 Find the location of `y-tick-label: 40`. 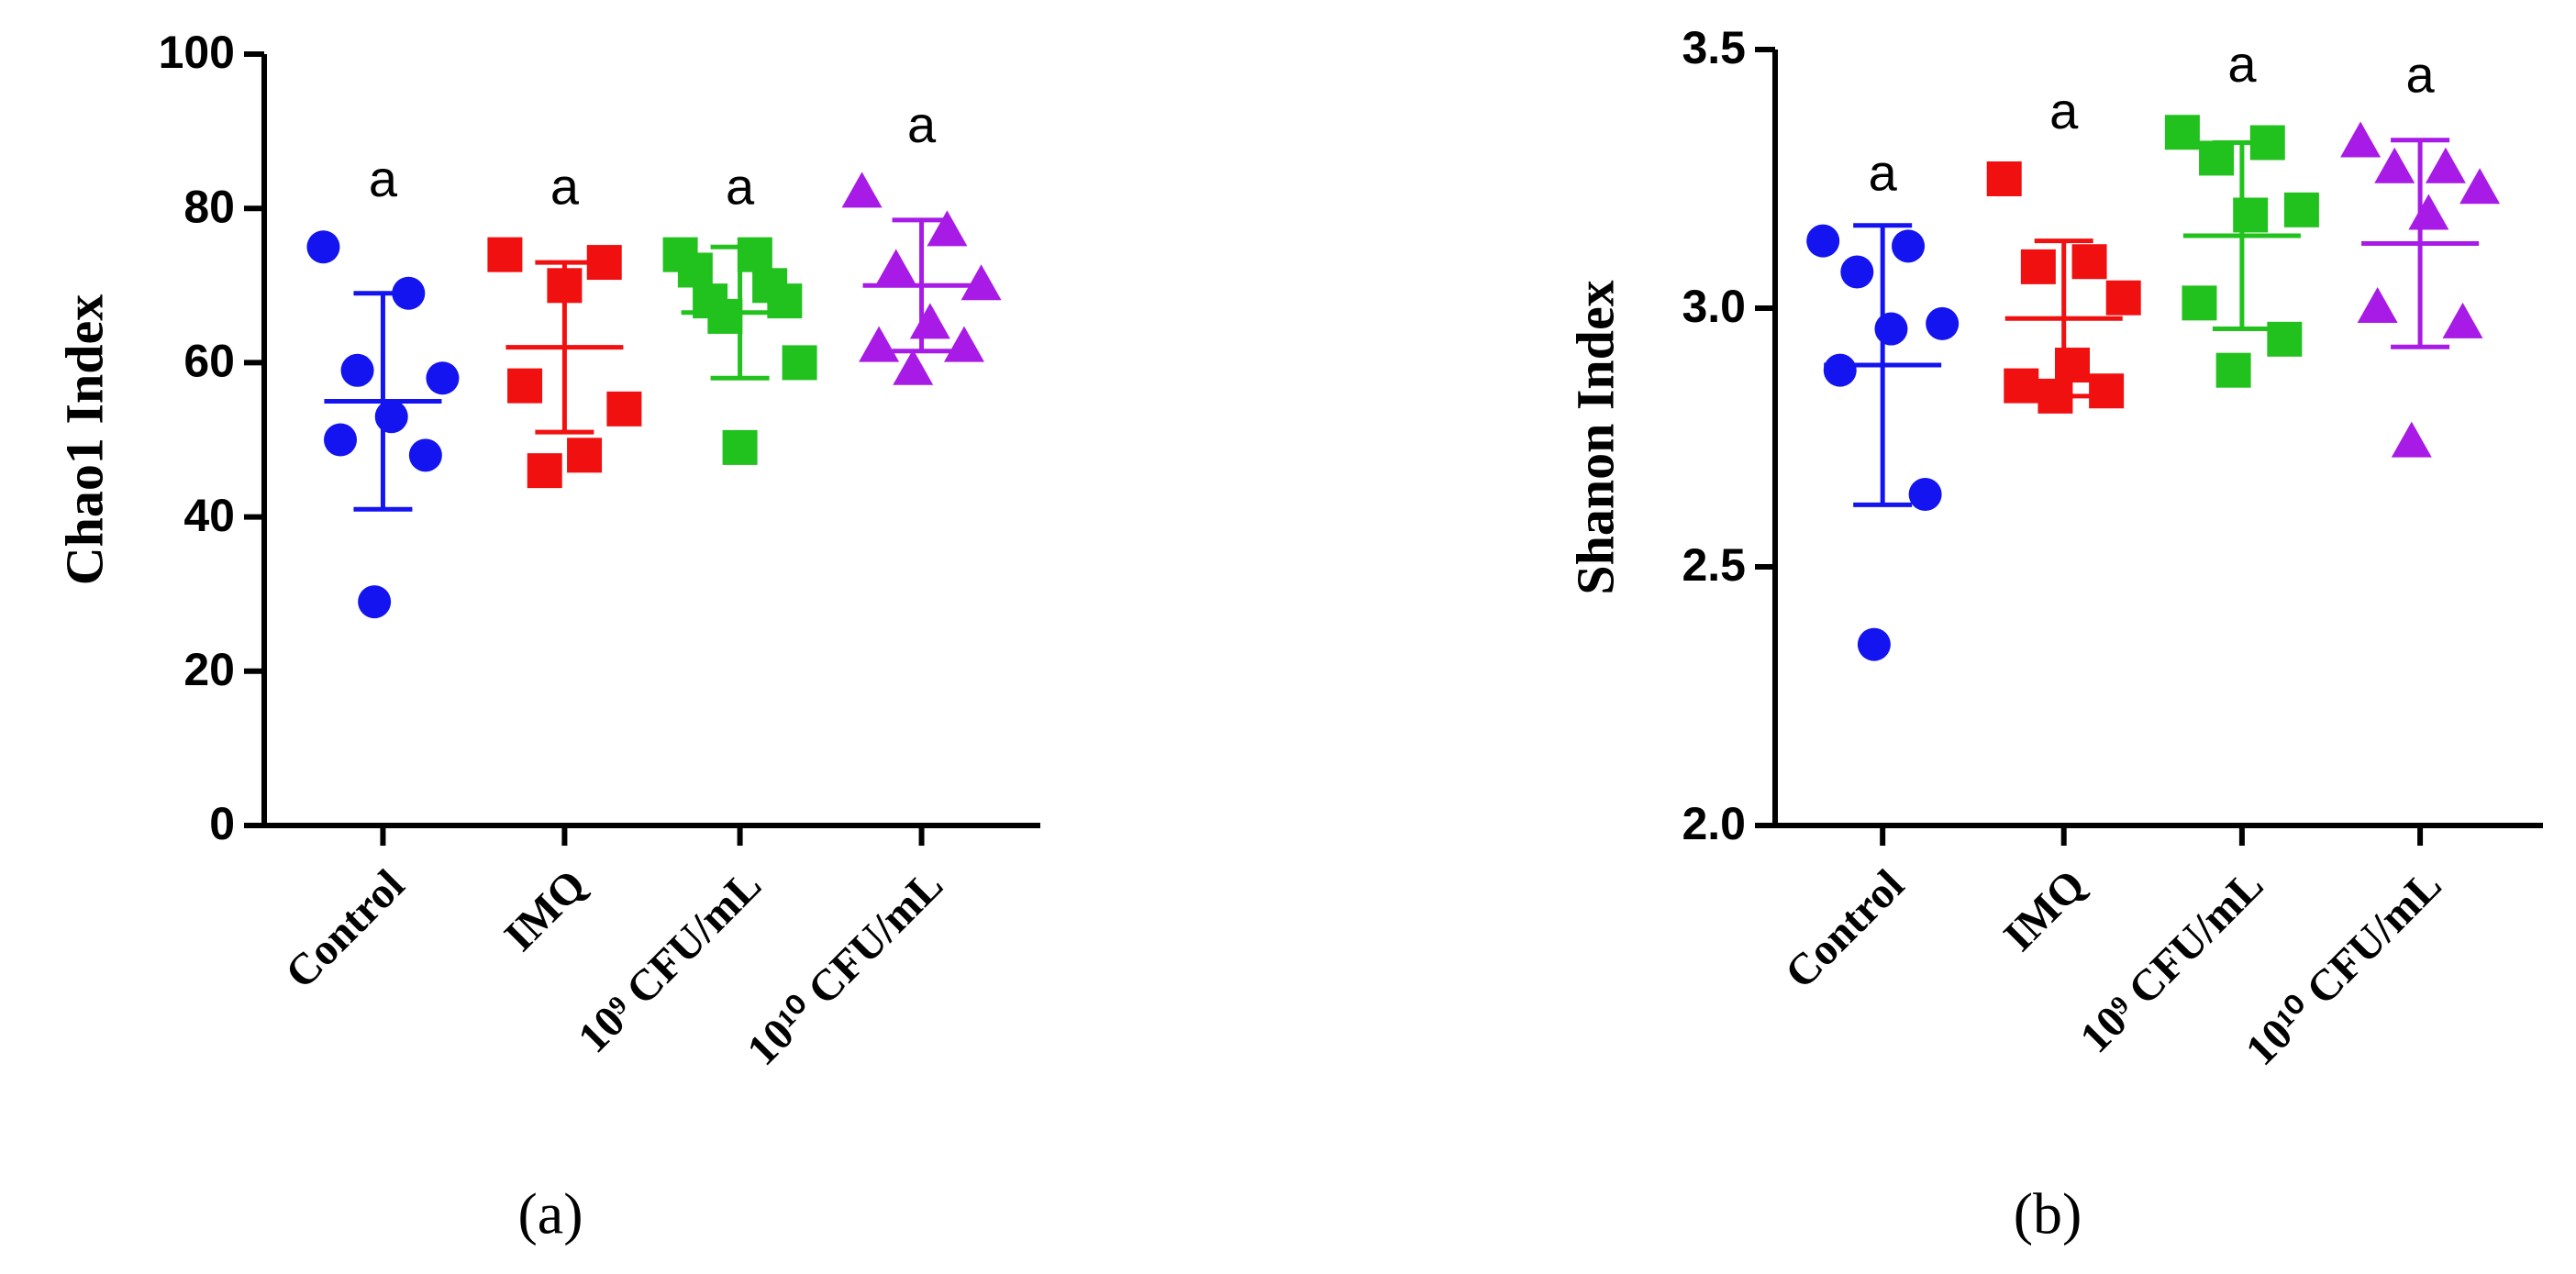

y-tick-label: 40 is located at coordinates (209, 515).